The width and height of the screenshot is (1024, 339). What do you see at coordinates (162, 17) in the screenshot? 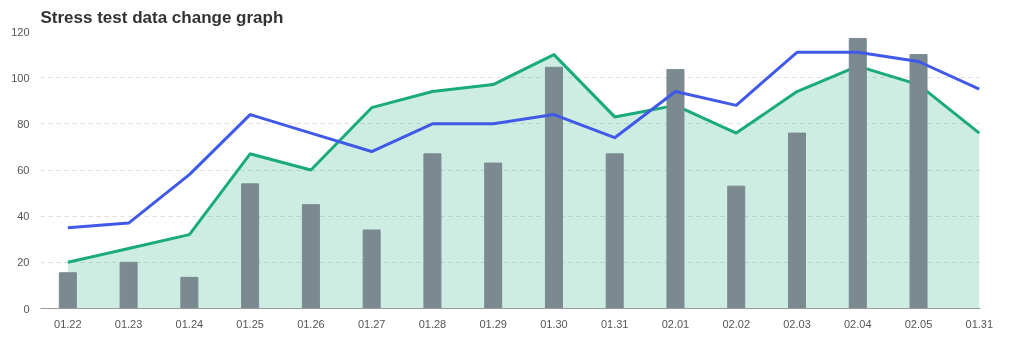
I see `chart-title: Stress test data change graph` at bounding box center [162, 17].